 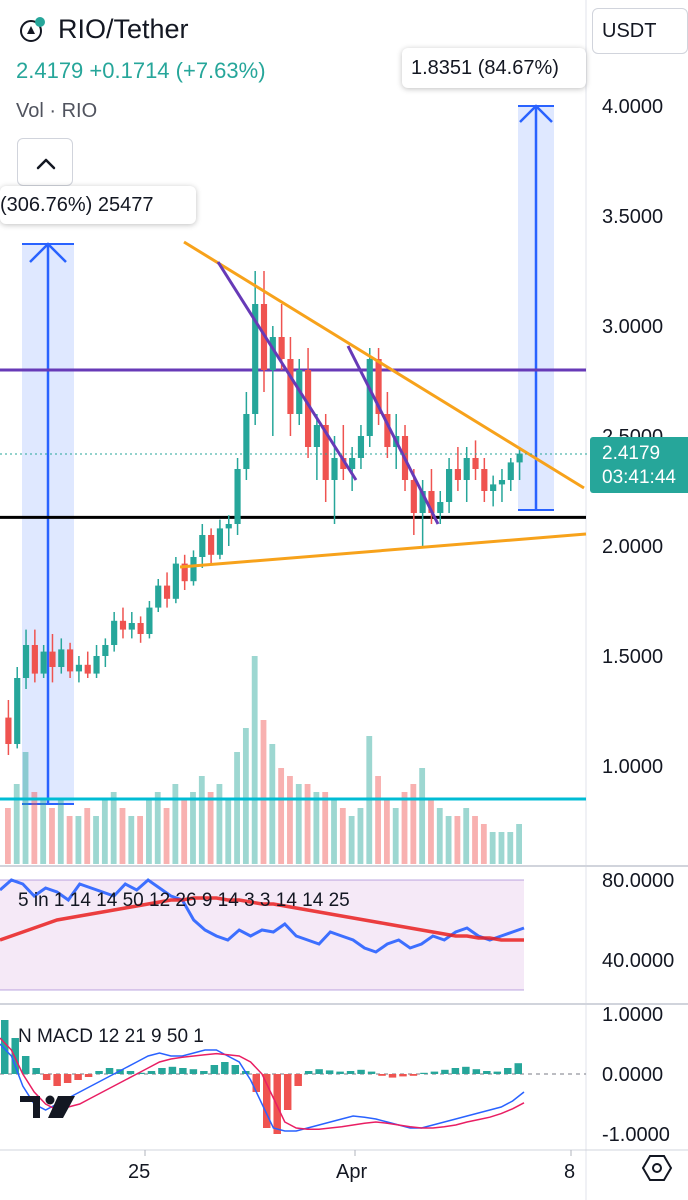 I want to click on price-axis-tick-label: 1.0000, so click(x=632, y=767).